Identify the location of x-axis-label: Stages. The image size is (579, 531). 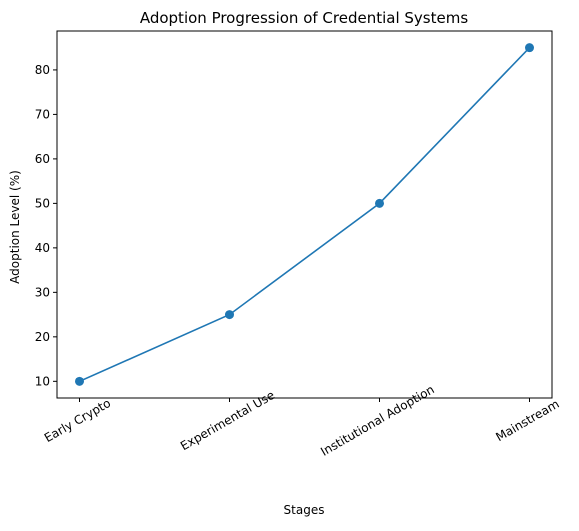
(304, 510).